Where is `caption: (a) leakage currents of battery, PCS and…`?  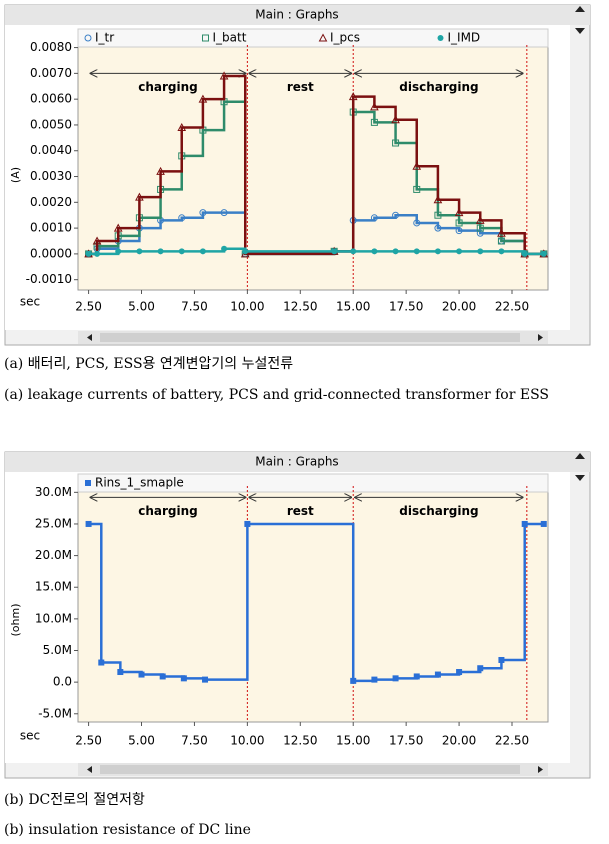 caption: (a) leakage currents of battery, PCS and… is located at coordinates (276, 395).